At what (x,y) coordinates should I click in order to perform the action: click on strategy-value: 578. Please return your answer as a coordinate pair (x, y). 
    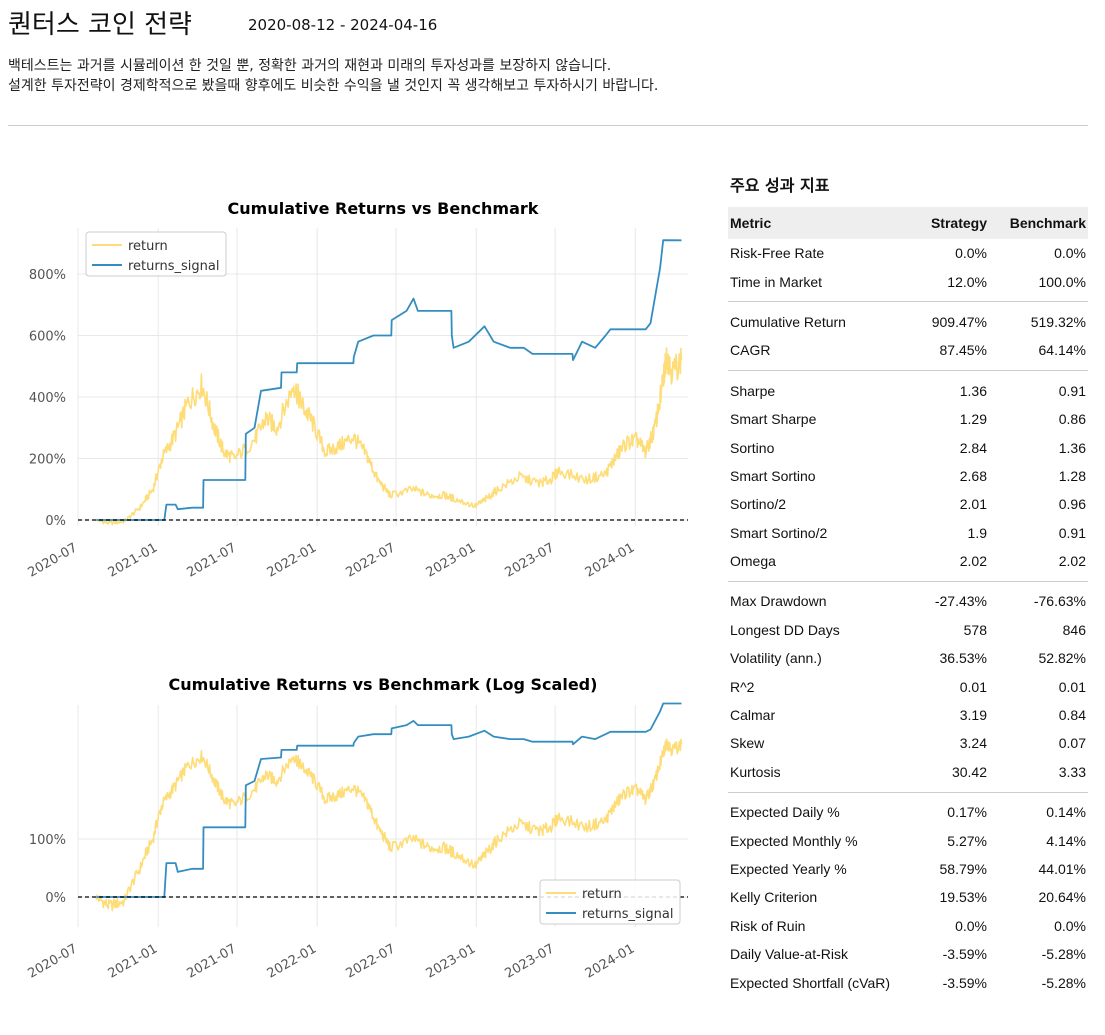
    Looking at the image, I should click on (975, 629).